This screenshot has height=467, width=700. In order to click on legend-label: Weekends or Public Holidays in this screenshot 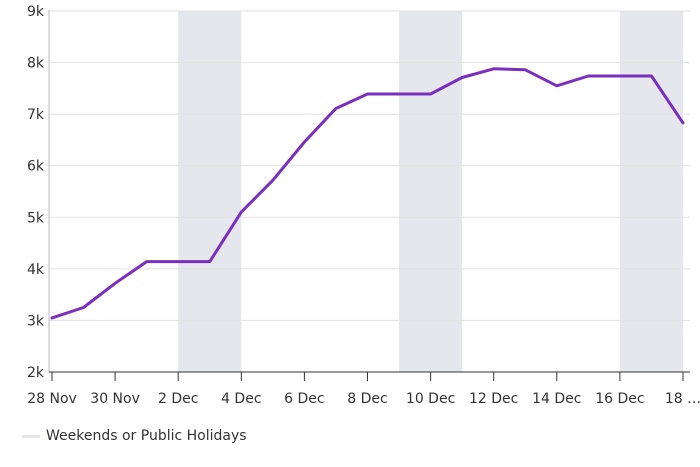, I will do `click(146, 436)`.